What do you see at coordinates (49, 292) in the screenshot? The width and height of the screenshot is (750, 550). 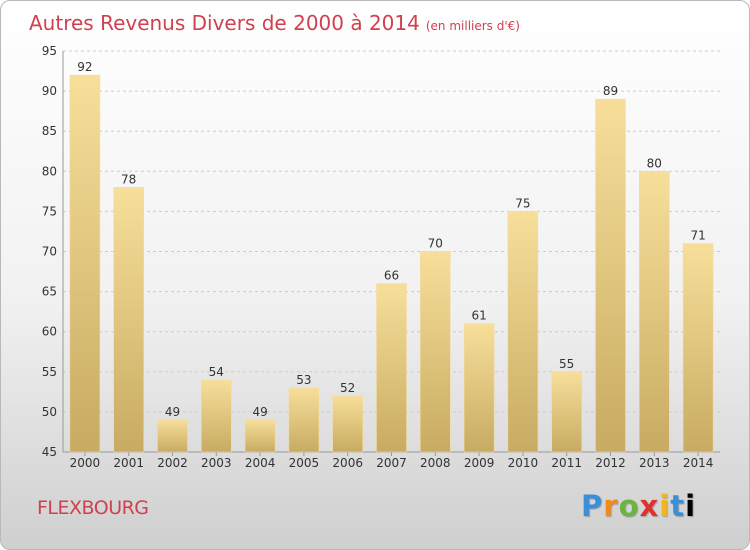 I see `y-tick-label: 65` at bounding box center [49, 292].